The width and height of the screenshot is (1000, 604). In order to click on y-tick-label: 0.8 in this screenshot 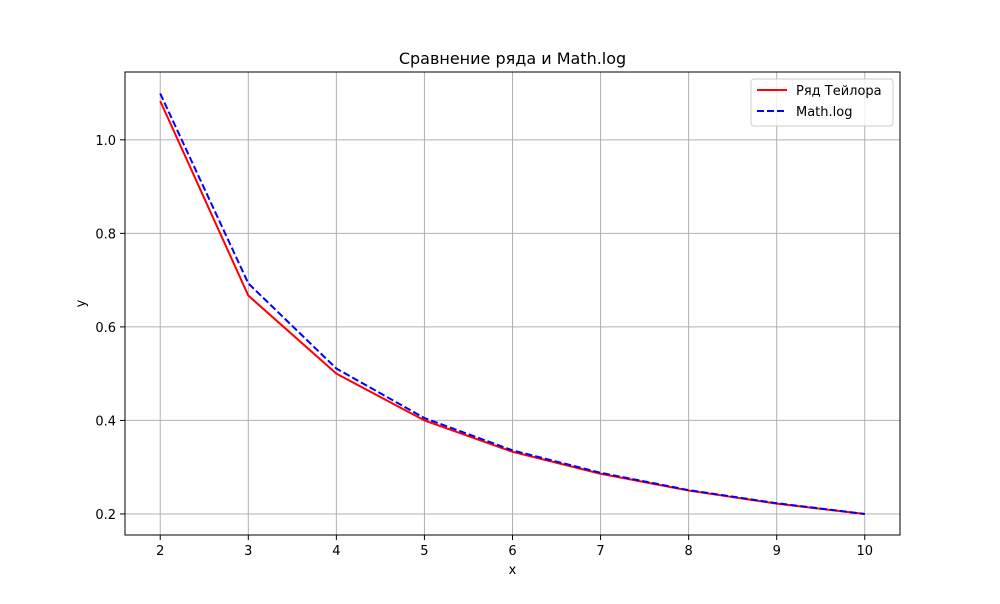, I will do `click(105, 234)`.